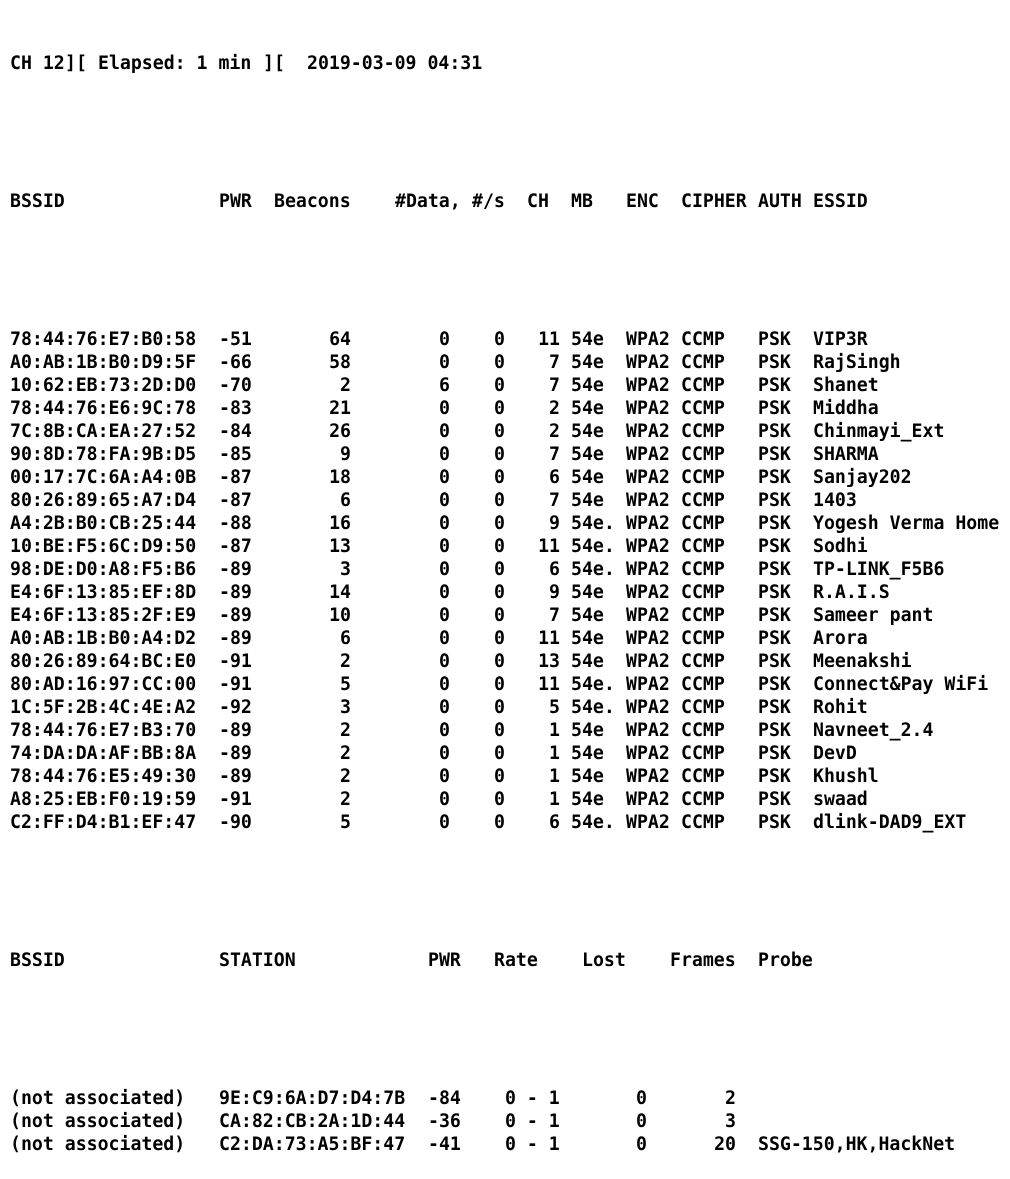 Image resolution: width=1010 pixels, height=1179 pixels. Describe the element at coordinates (835, 753) in the screenshot. I see `essid-cell: DevD` at that location.